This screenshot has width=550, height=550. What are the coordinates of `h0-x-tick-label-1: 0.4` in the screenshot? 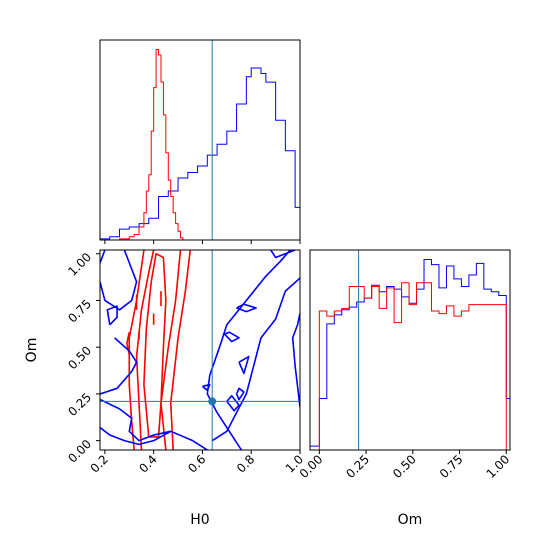 It's located at (147, 463).